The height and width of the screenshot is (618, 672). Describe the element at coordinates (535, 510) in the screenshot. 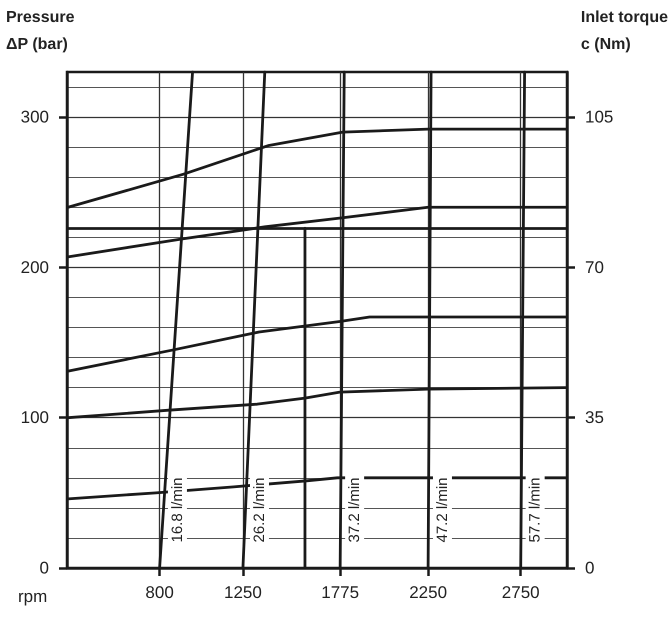

I see `text: 57.7 l/min` at that location.